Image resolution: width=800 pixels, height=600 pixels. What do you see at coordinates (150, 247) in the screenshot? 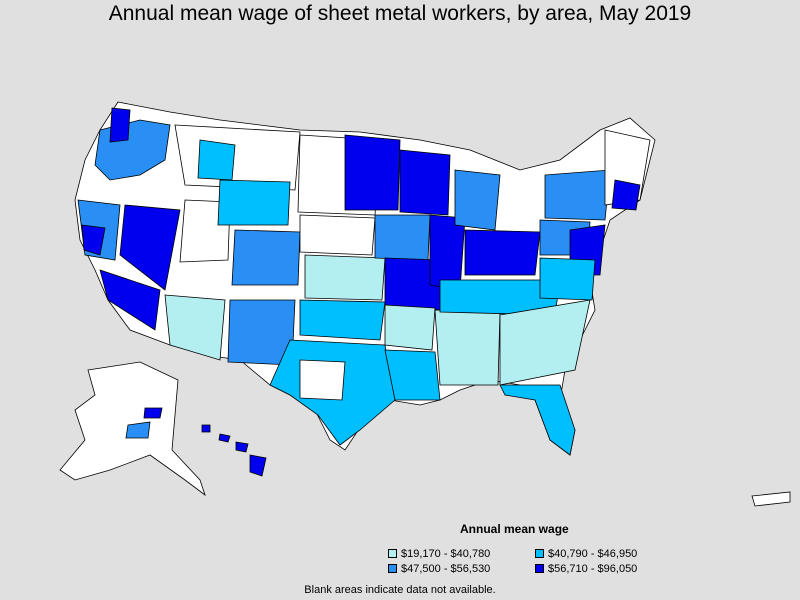
I see `region-nevada` at bounding box center [150, 247].